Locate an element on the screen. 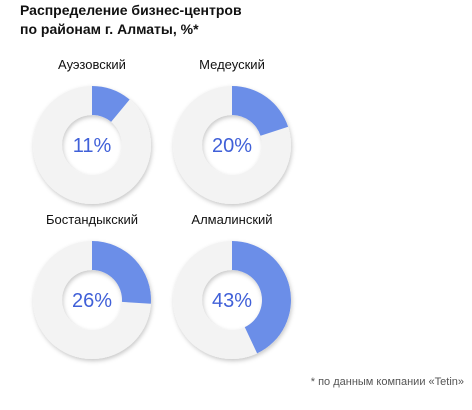 Image resolution: width=472 pixels, height=410 pixels. district-label: Алмалинский is located at coordinates (231, 219).